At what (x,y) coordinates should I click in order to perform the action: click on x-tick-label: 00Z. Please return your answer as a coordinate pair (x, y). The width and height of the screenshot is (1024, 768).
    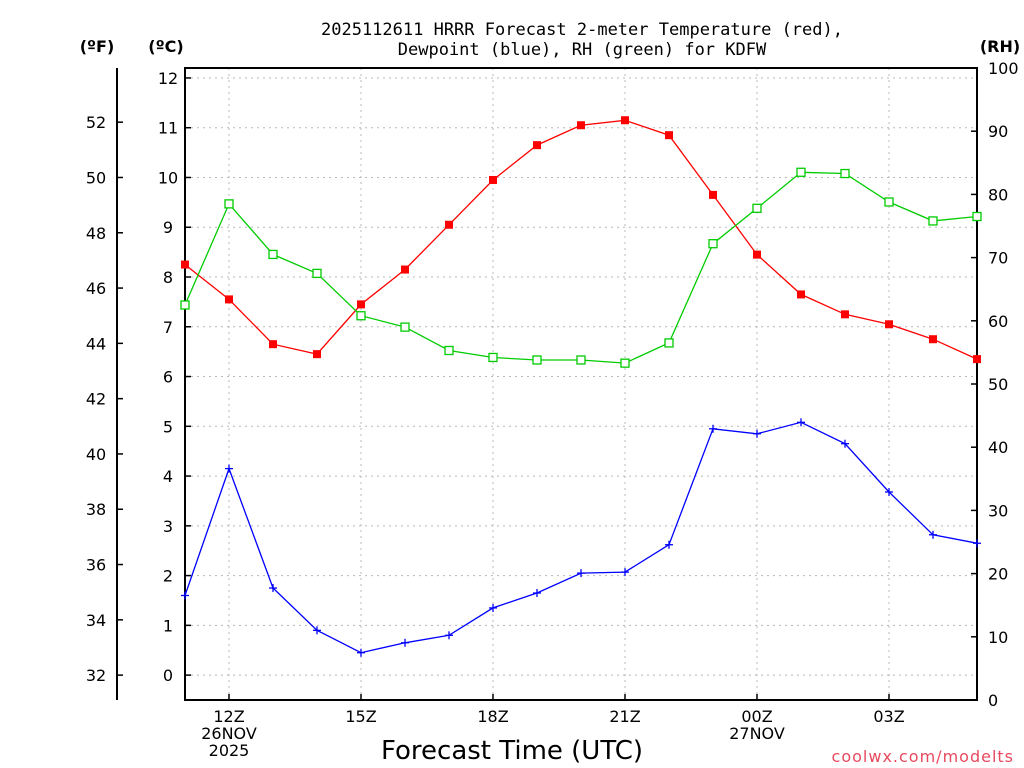
    Looking at the image, I should click on (756, 716).